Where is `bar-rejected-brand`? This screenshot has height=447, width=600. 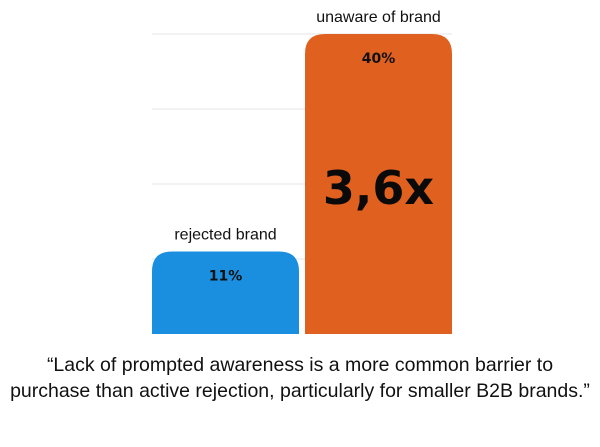
bar-rejected-brand is located at coordinates (225, 292).